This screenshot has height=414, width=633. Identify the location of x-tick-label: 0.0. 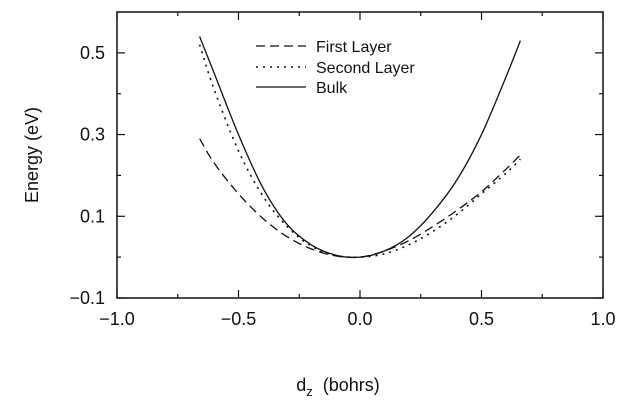
(359, 319).